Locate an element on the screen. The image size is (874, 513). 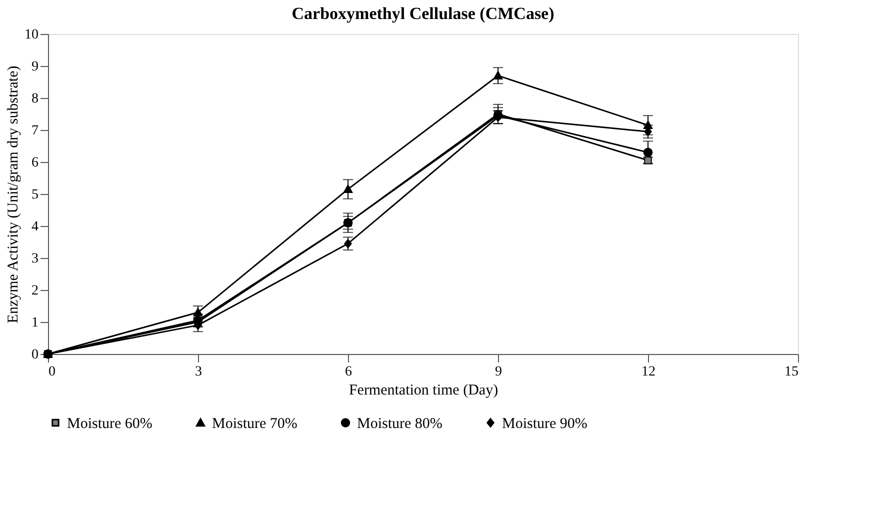
y-tick-label: 1 is located at coordinates (35, 323).